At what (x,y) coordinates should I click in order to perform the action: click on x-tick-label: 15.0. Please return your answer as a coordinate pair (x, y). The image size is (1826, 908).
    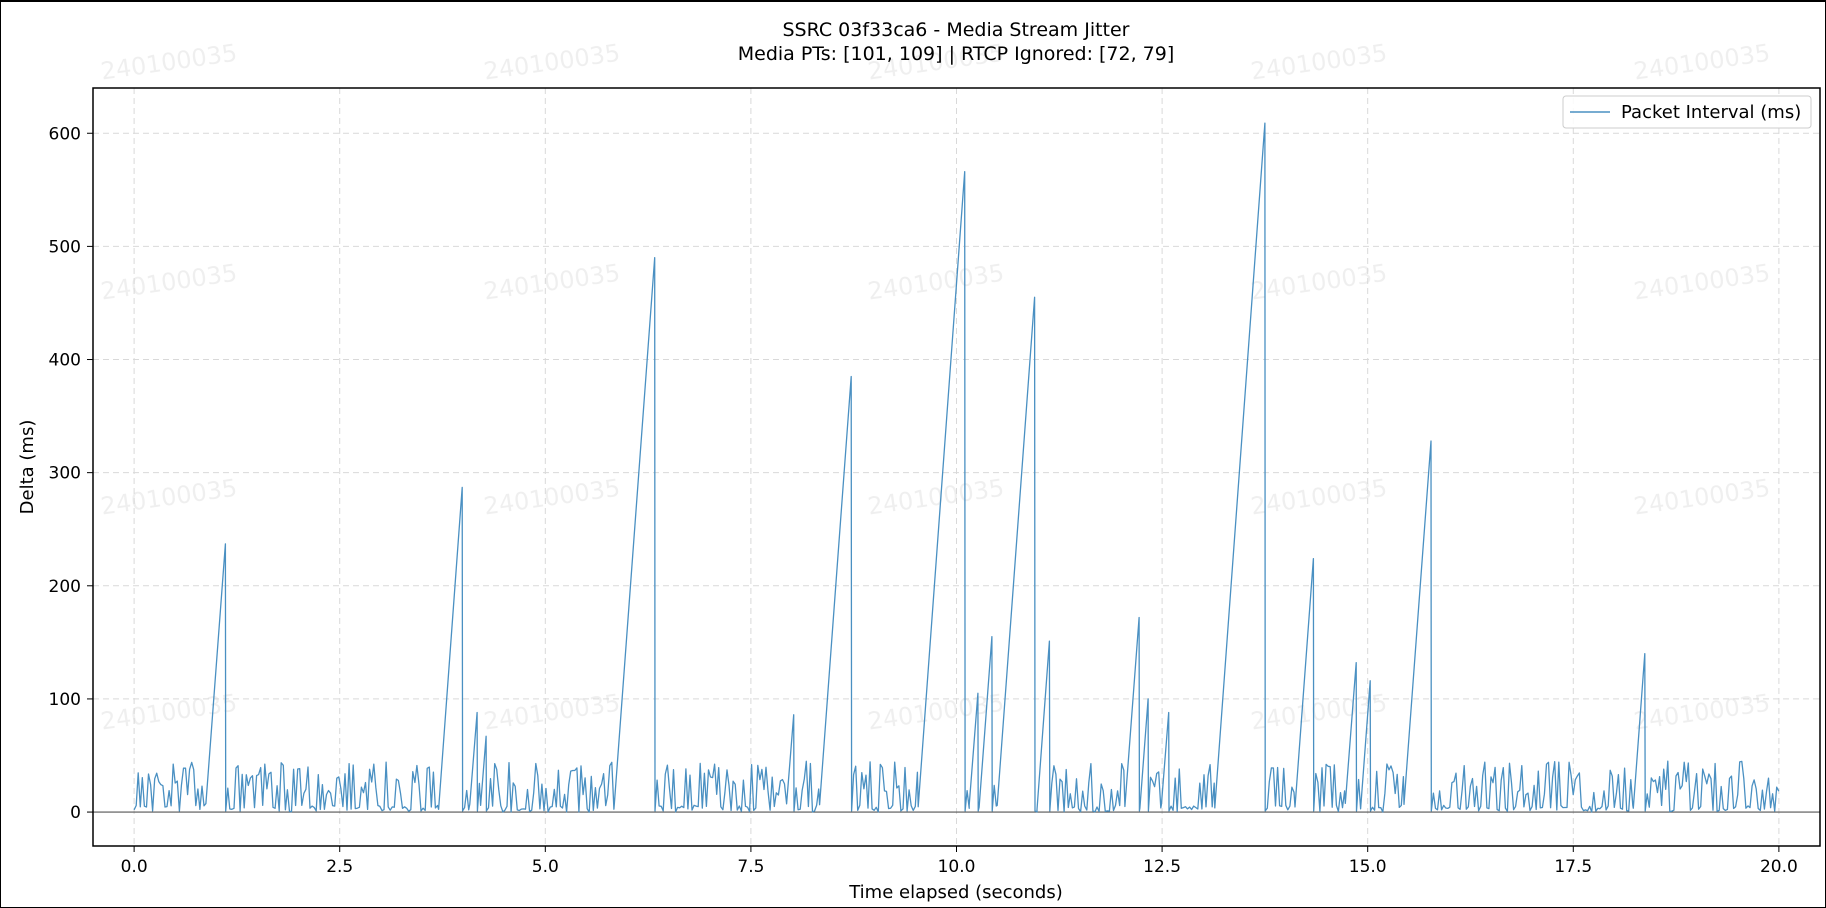
    Looking at the image, I should click on (1368, 867).